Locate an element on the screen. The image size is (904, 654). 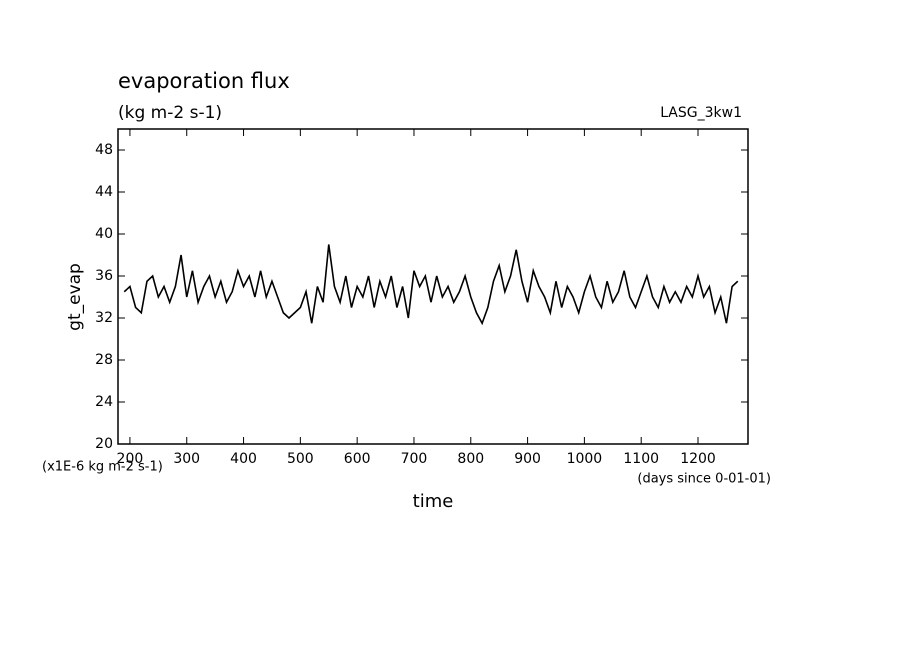
x-tick-label: 1200 is located at coordinates (698, 459).